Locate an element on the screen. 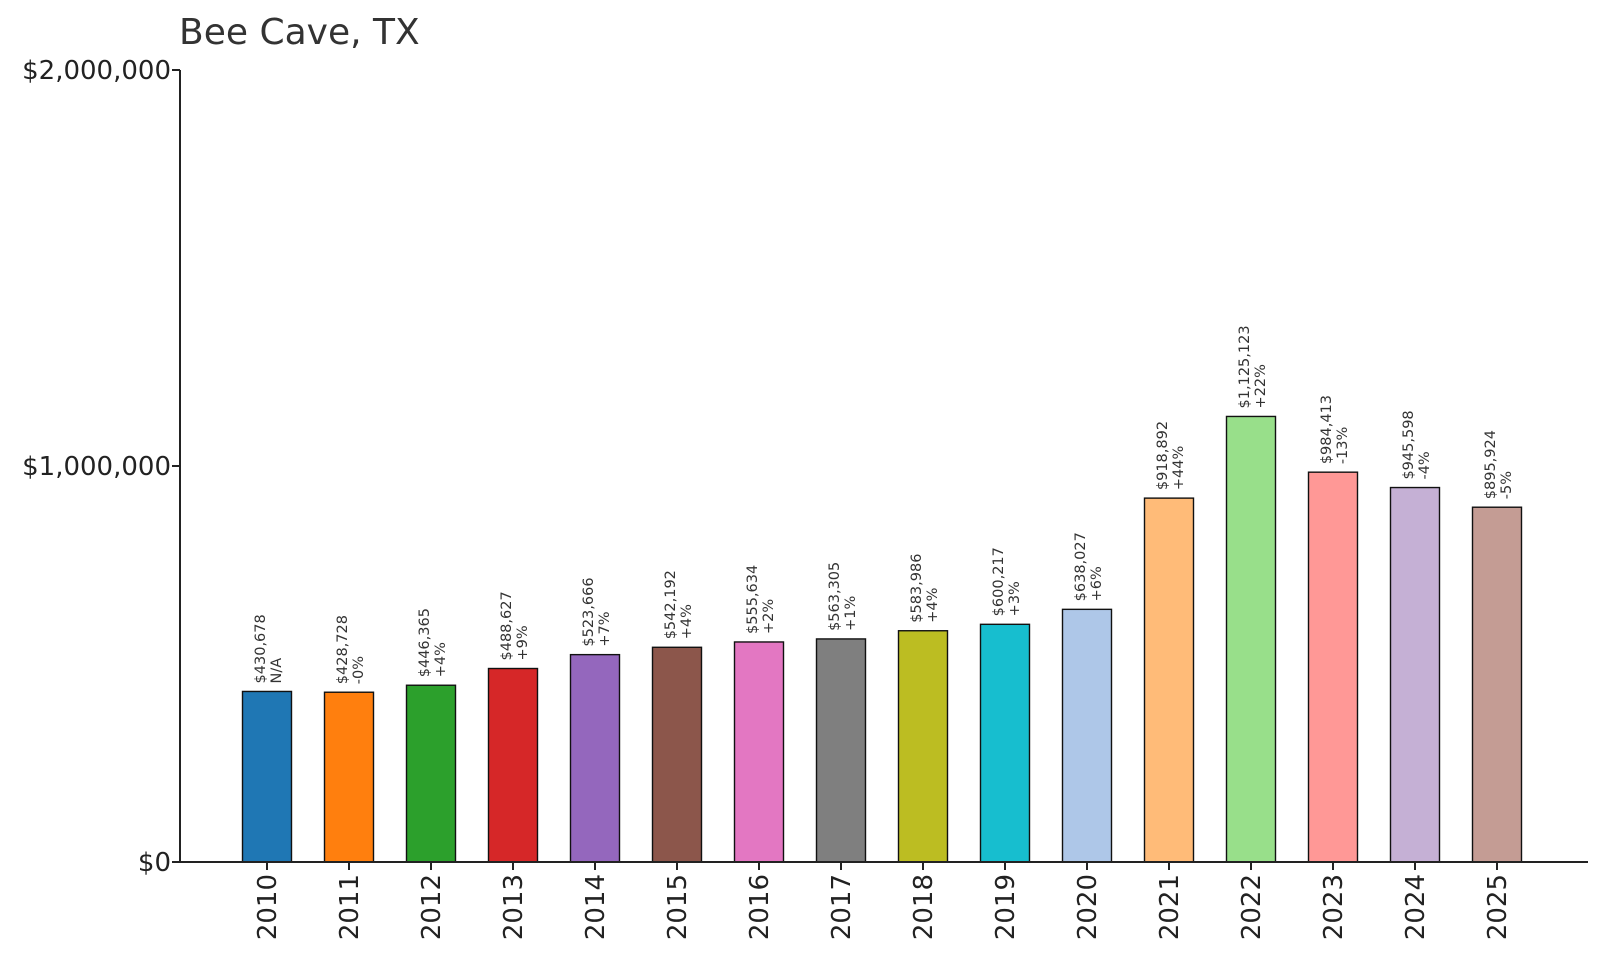  value-label: $638,027 is located at coordinates (1081, 566).